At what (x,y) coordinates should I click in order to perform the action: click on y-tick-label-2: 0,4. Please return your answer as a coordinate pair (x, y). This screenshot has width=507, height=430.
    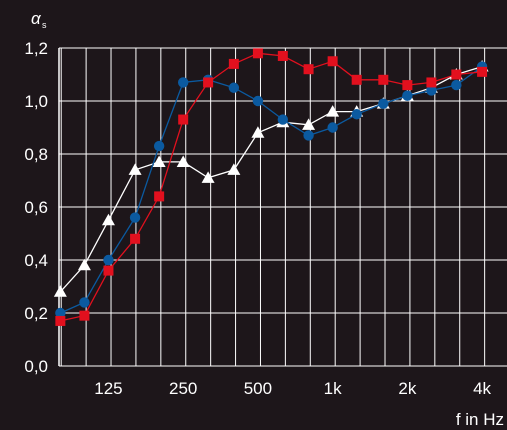
    Looking at the image, I should click on (36, 260).